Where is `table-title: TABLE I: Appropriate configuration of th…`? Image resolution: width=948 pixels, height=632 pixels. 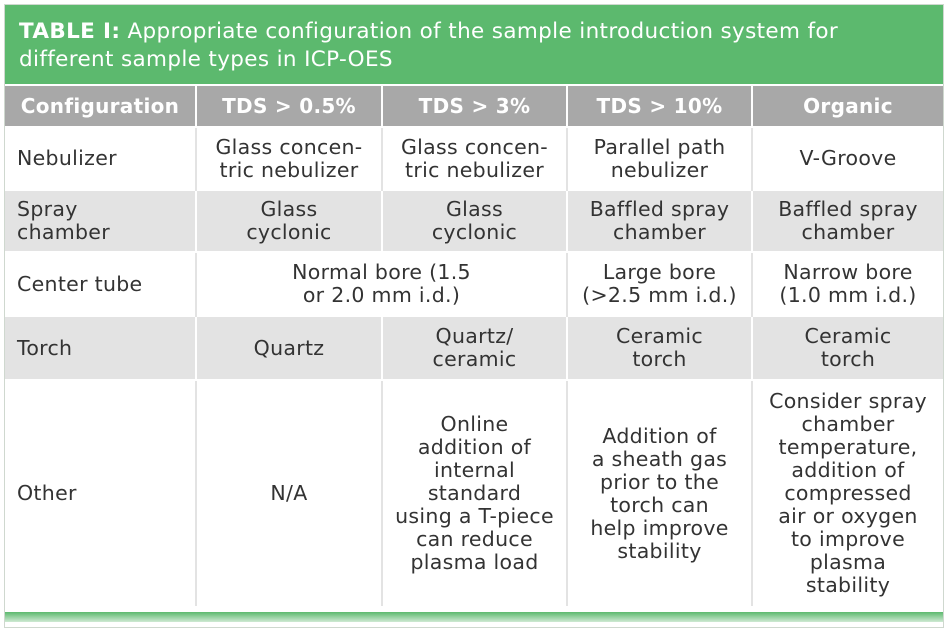
table-title: TABLE I: Appropriate configuration of th… is located at coordinates (474, 44).